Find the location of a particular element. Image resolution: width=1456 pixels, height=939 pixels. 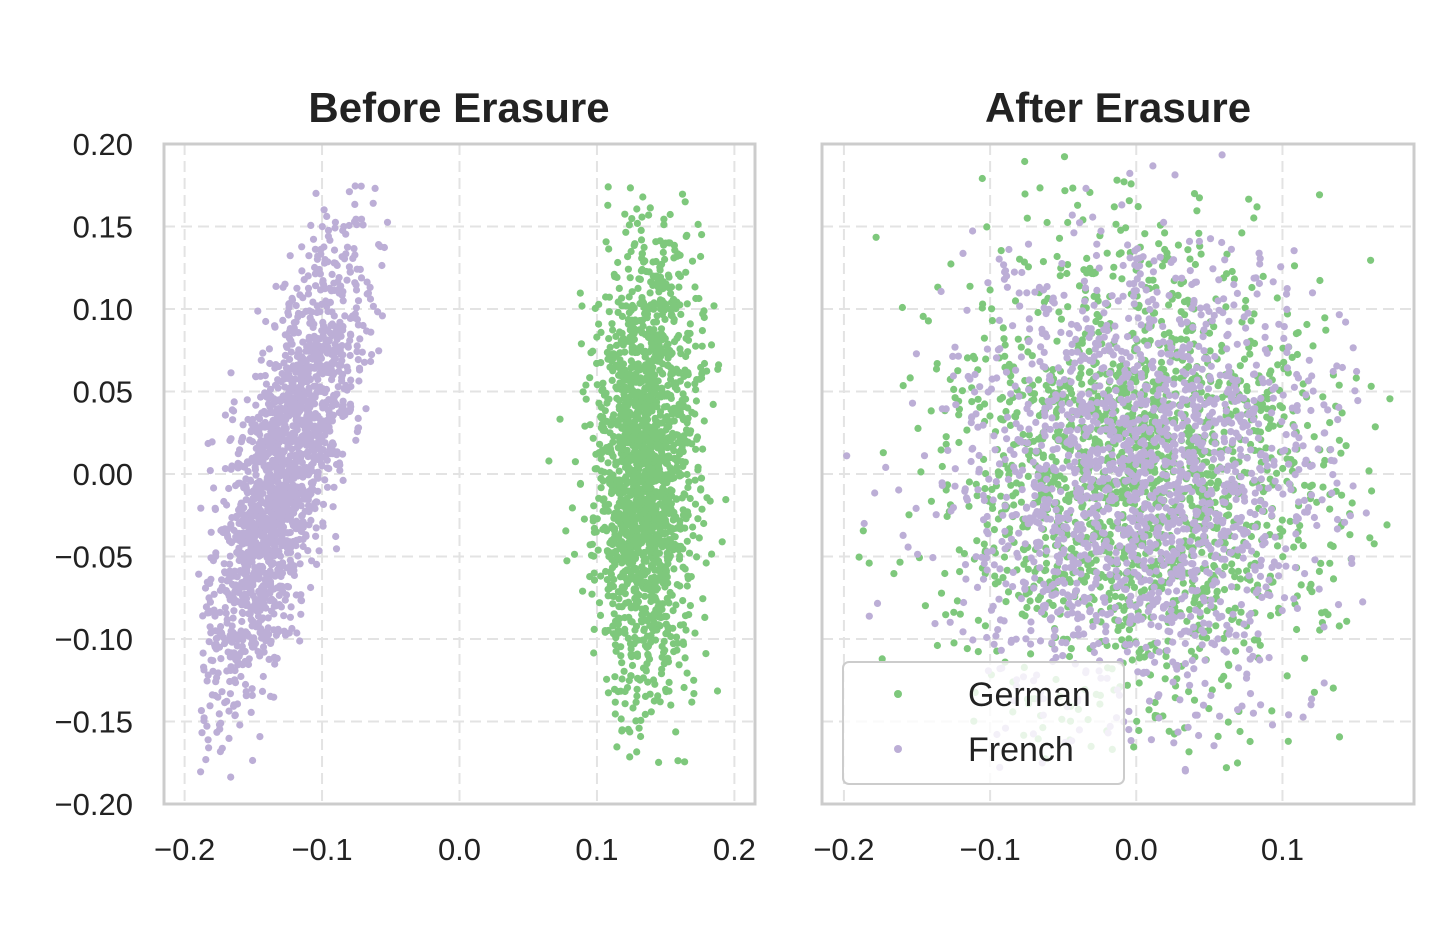

x-tick-label: −0.2 is located at coordinates (184, 849).